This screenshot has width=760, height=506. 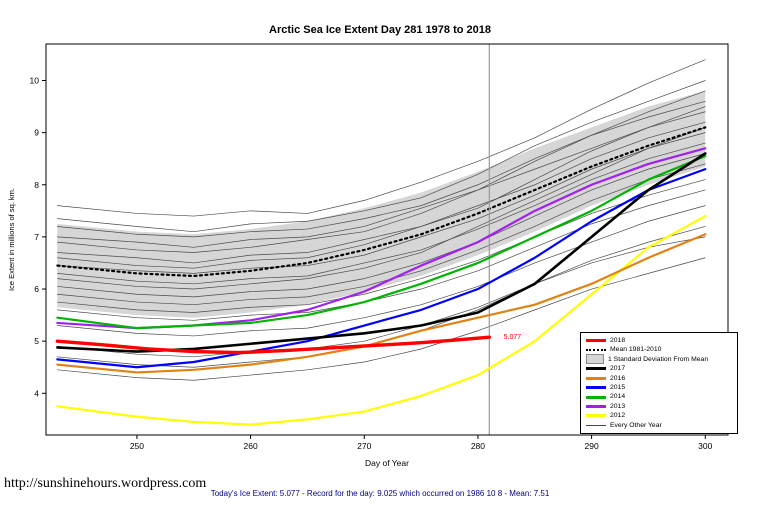 I want to click on y-tick-label: 9, so click(x=36, y=133).